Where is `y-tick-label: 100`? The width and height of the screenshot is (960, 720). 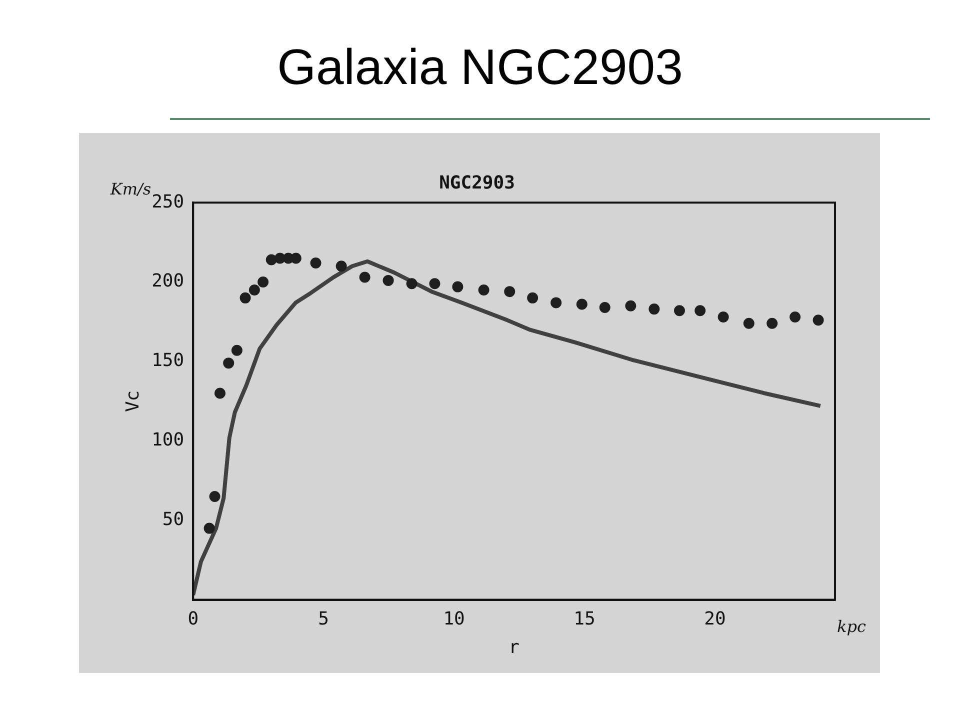
y-tick-label: 100 is located at coordinates (168, 440).